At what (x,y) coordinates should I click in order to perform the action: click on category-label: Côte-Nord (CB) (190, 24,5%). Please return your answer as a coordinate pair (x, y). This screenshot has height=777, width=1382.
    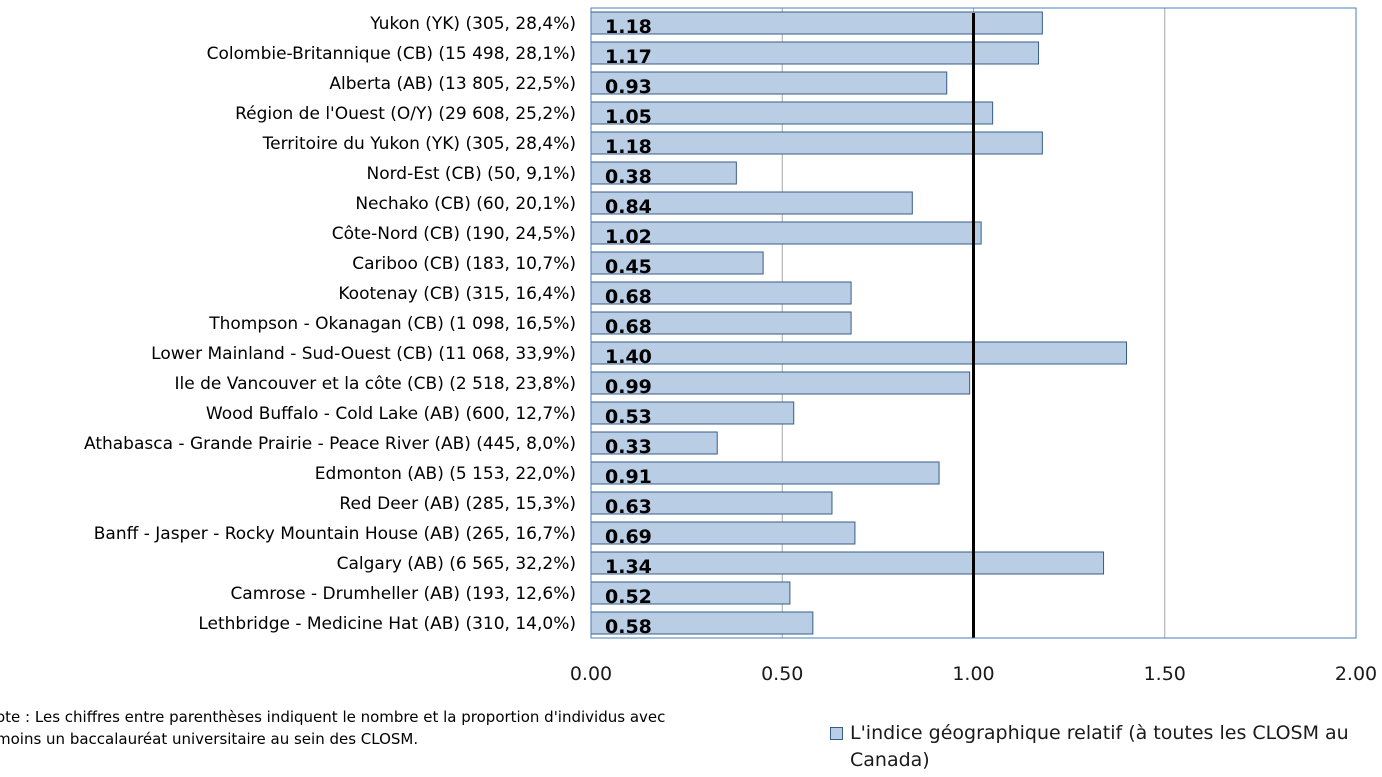
    Looking at the image, I should click on (454, 234).